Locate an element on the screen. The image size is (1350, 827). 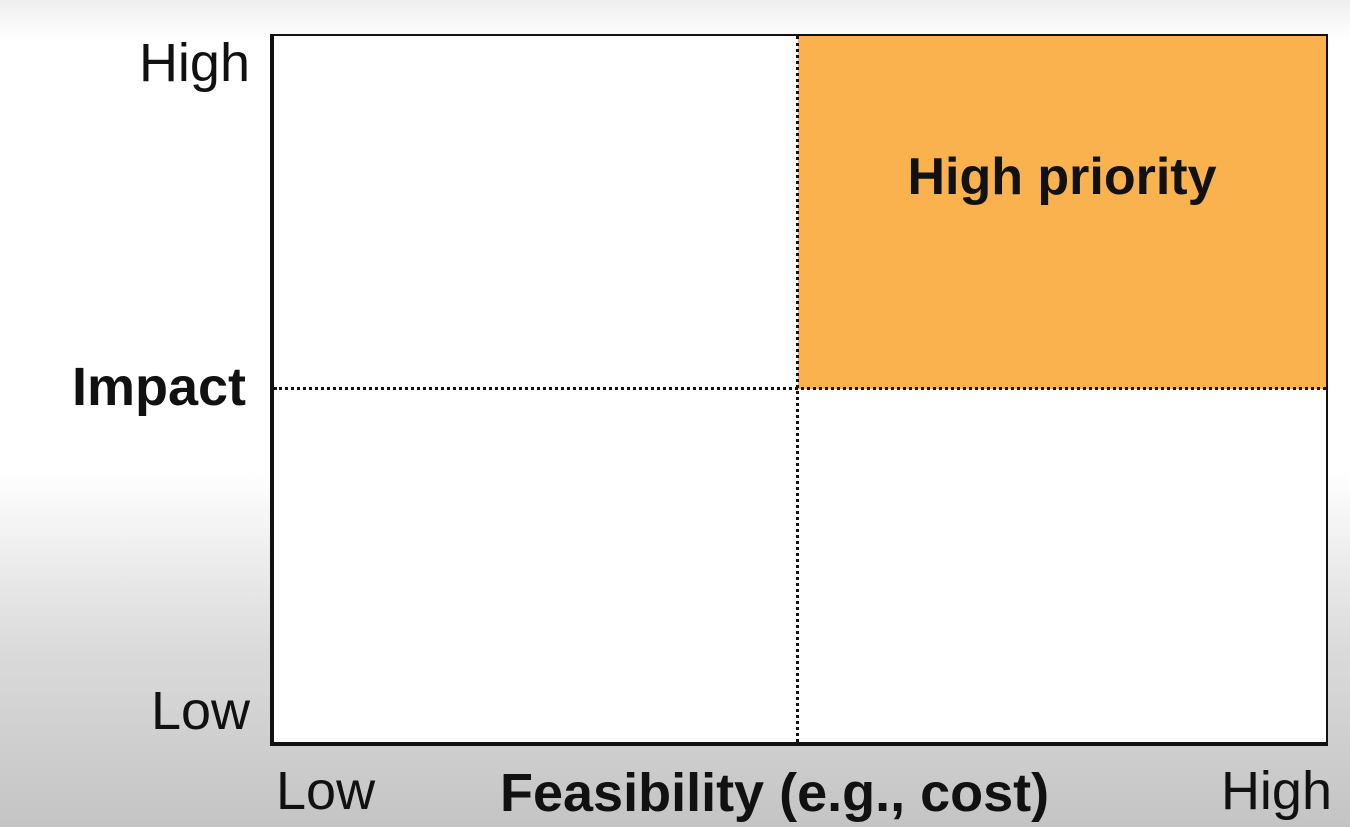
x-axis-high-label: High is located at coordinates (1276, 791).